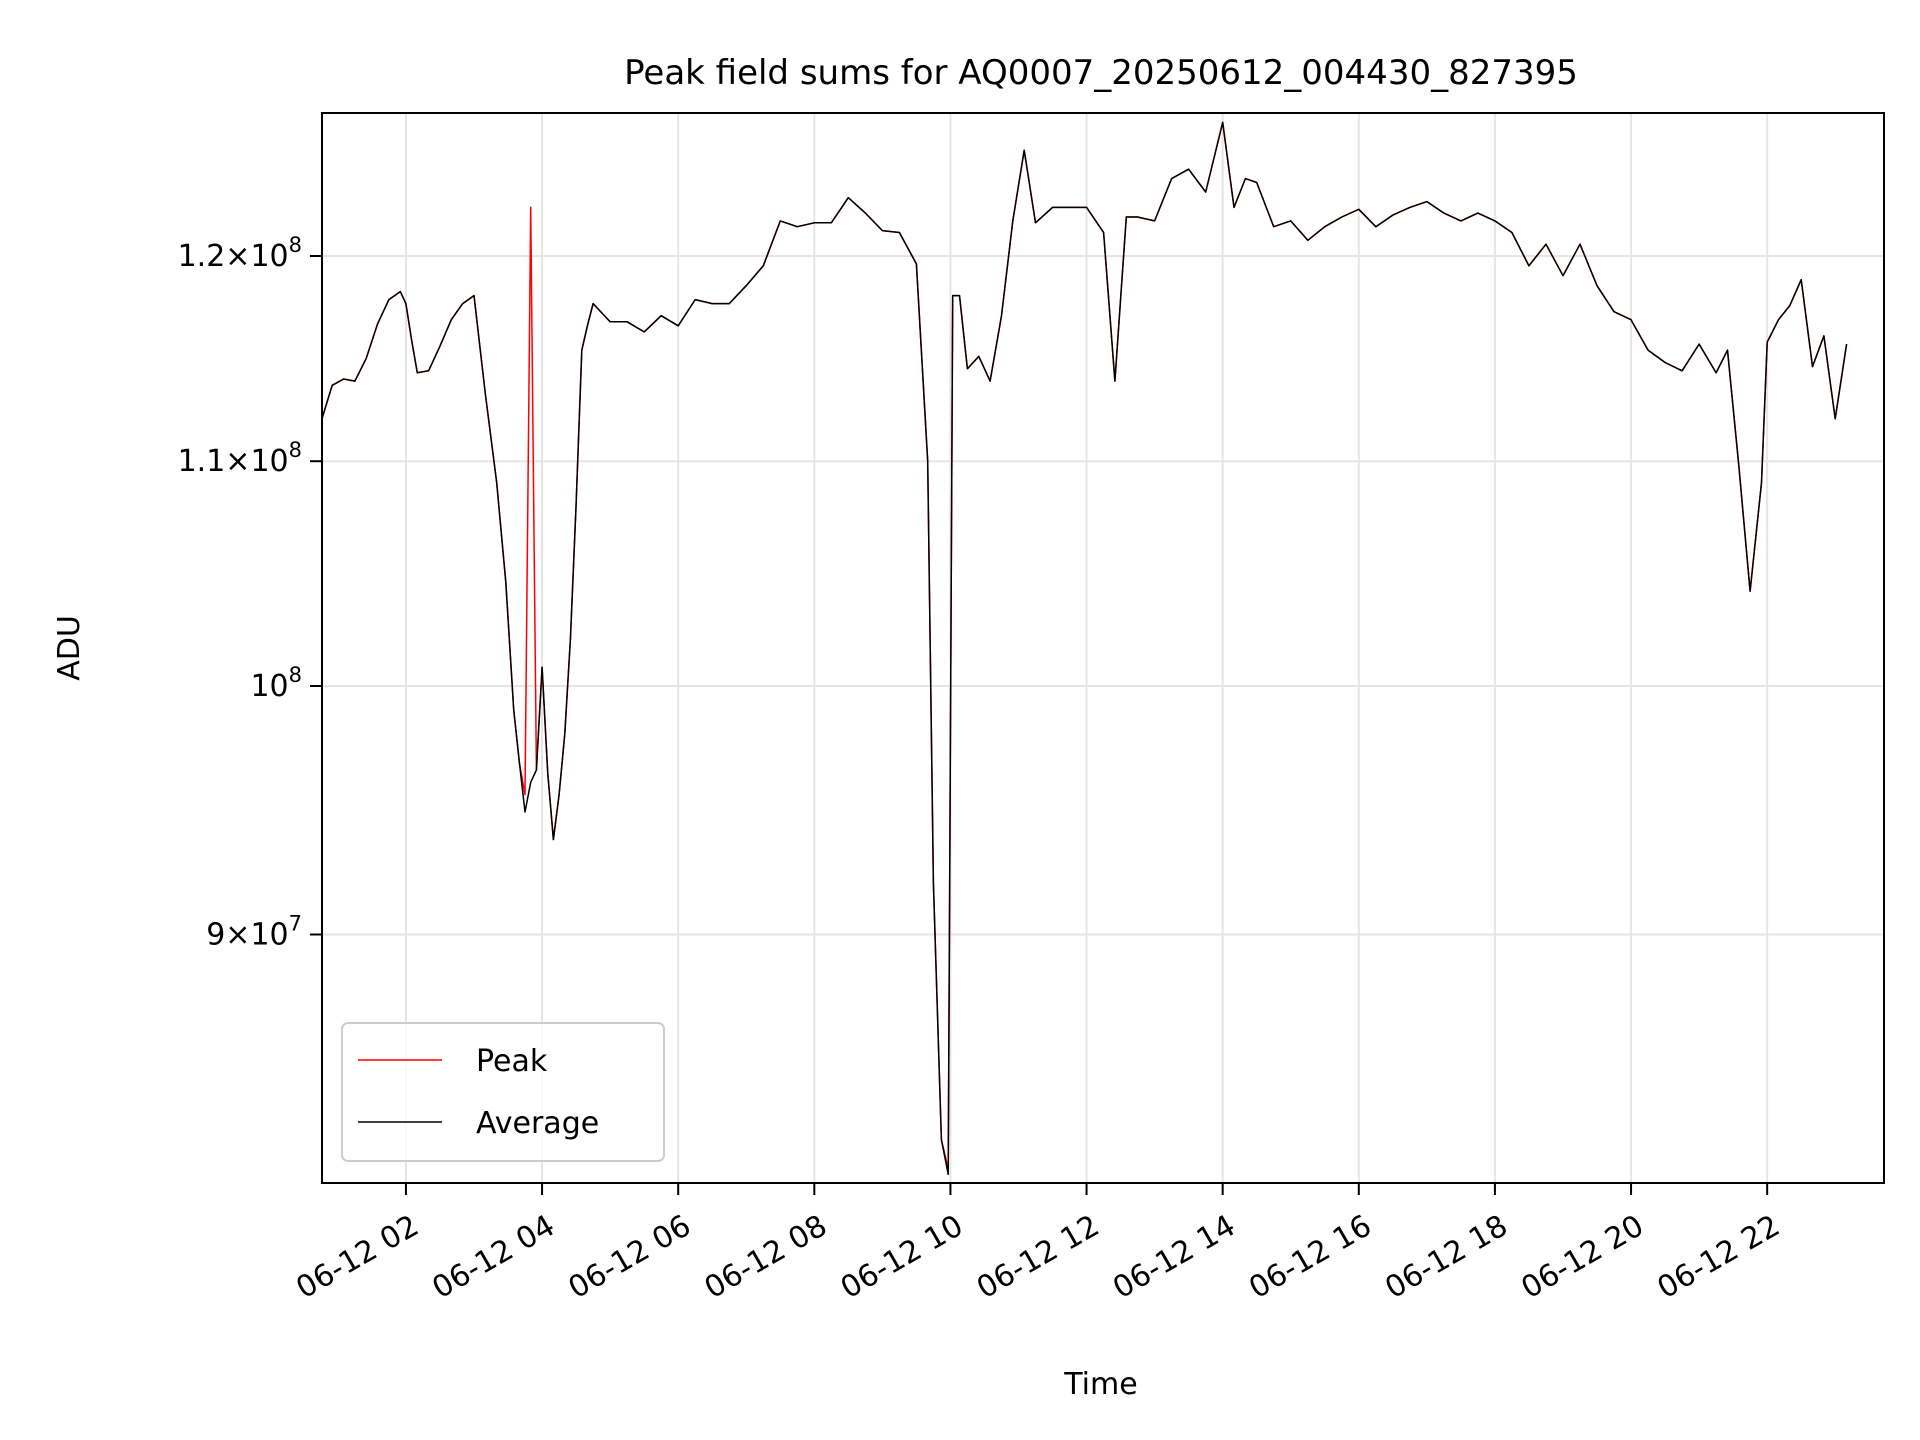 This screenshot has width=1920, height=1440. What do you see at coordinates (250, 593) in the screenshot?
I see `y-axis-ticks: 1.2×108 1.1×108 108 9×107` at bounding box center [250, 593].